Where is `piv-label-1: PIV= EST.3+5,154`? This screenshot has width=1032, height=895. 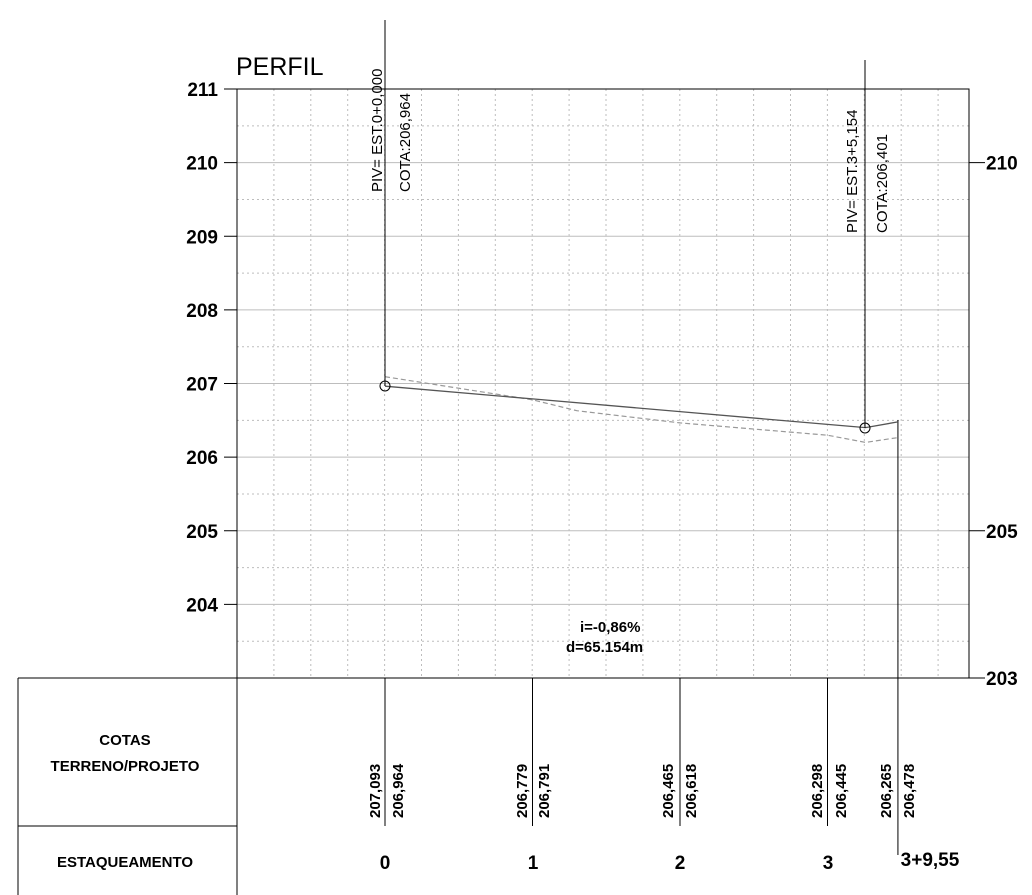
piv-label-1: PIV= EST.3+5,154 is located at coordinates (852, 171).